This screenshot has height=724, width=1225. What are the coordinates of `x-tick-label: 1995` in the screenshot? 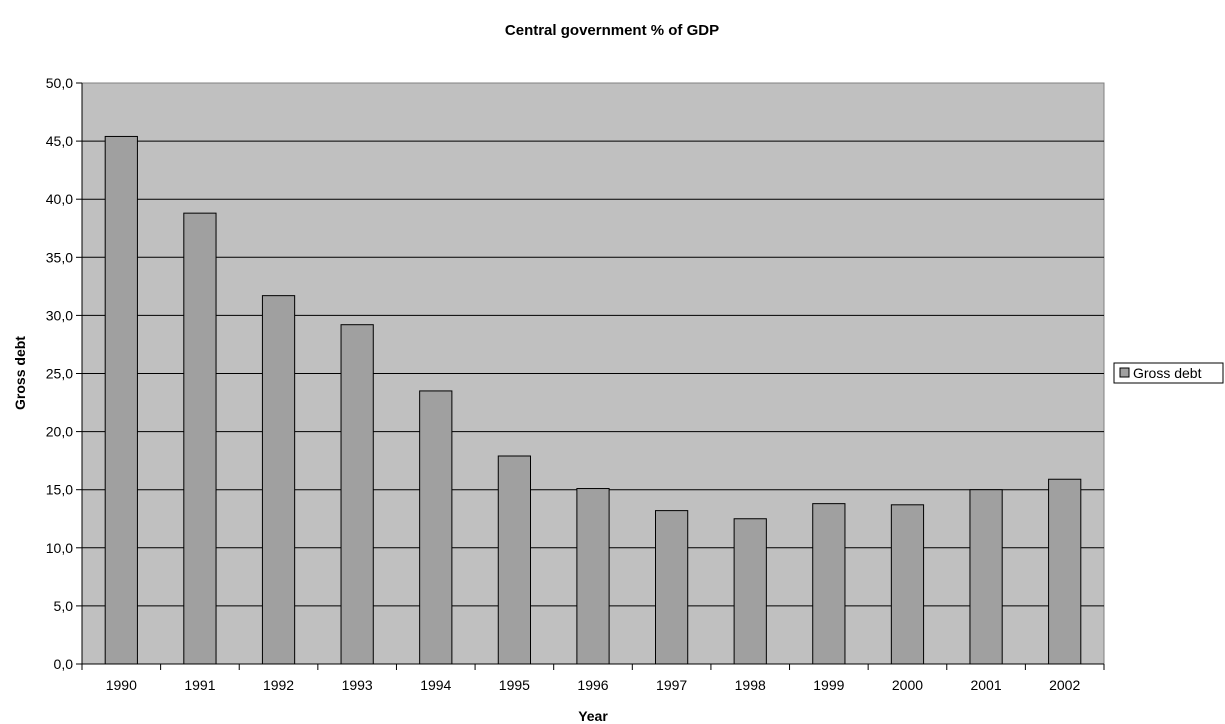 It's located at (514, 685).